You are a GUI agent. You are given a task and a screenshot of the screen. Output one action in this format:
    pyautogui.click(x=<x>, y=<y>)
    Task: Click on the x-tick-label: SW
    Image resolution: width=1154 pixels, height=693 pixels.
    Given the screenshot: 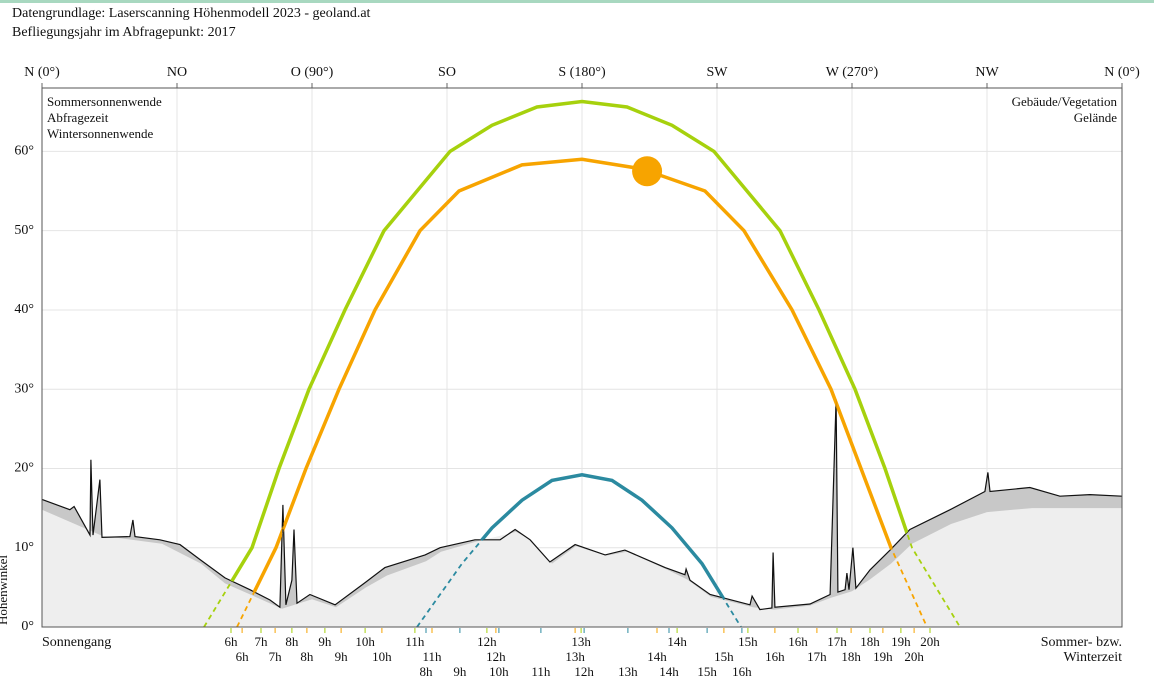 What is the action you would take?
    pyautogui.click(x=718, y=72)
    